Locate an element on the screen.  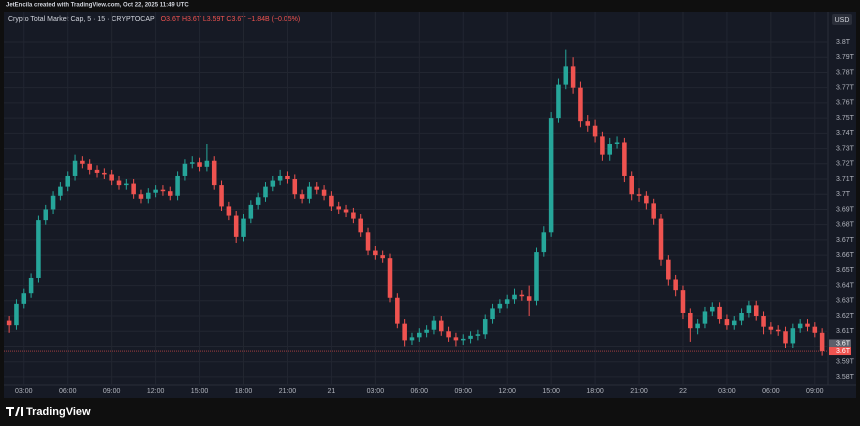
x-tick-label: 18:00 is located at coordinates (595, 391).